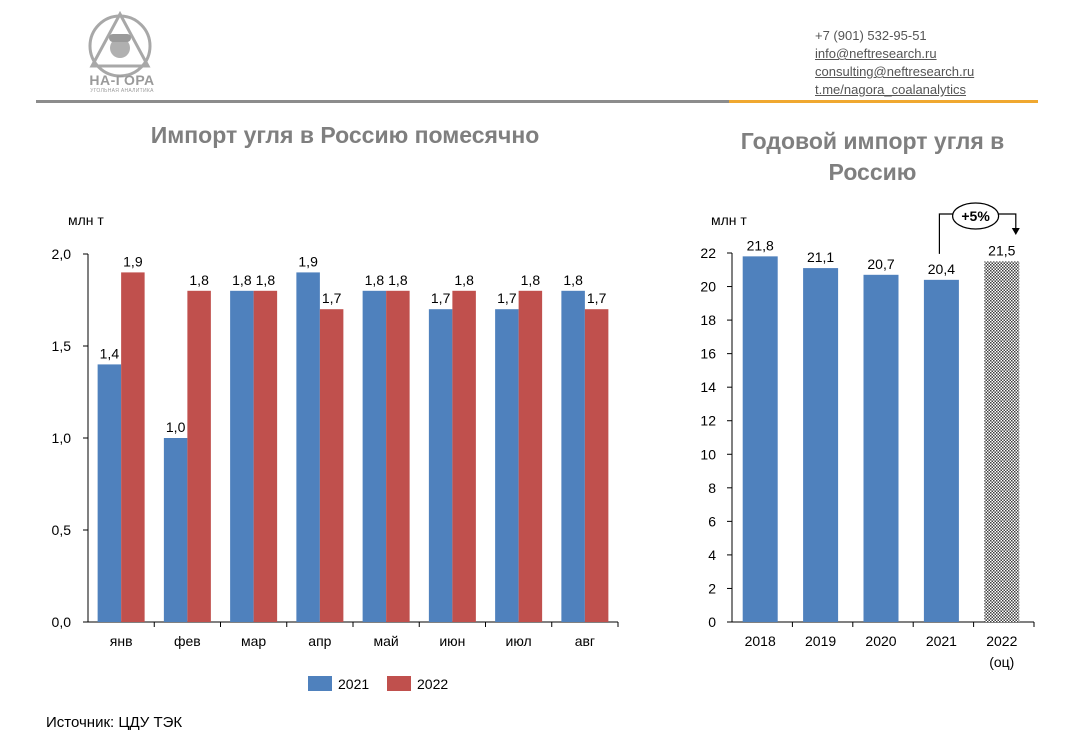  I want to click on monthly-x-tick-label: апр, so click(319, 641).